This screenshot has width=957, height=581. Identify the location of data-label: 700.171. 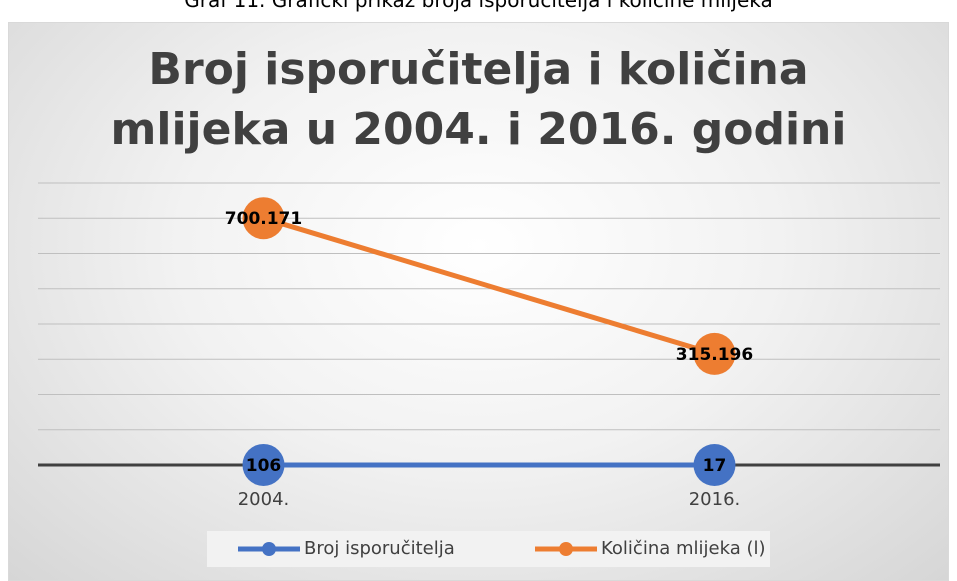
(263, 219).